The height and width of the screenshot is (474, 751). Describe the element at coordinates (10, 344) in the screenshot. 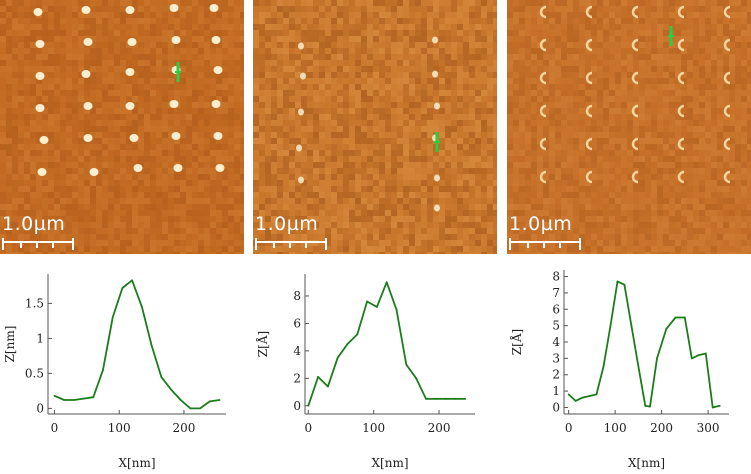

I see `y-axis-label: Z[nm]` at that location.